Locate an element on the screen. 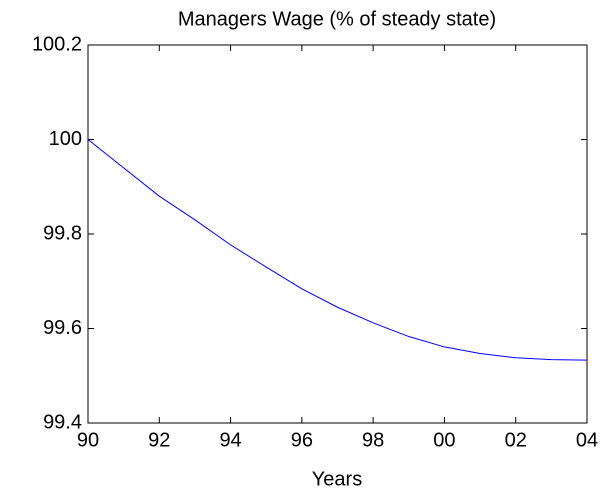 The height and width of the screenshot is (496, 615). y-tick-label: 99.8 is located at coordinates (62, 233).